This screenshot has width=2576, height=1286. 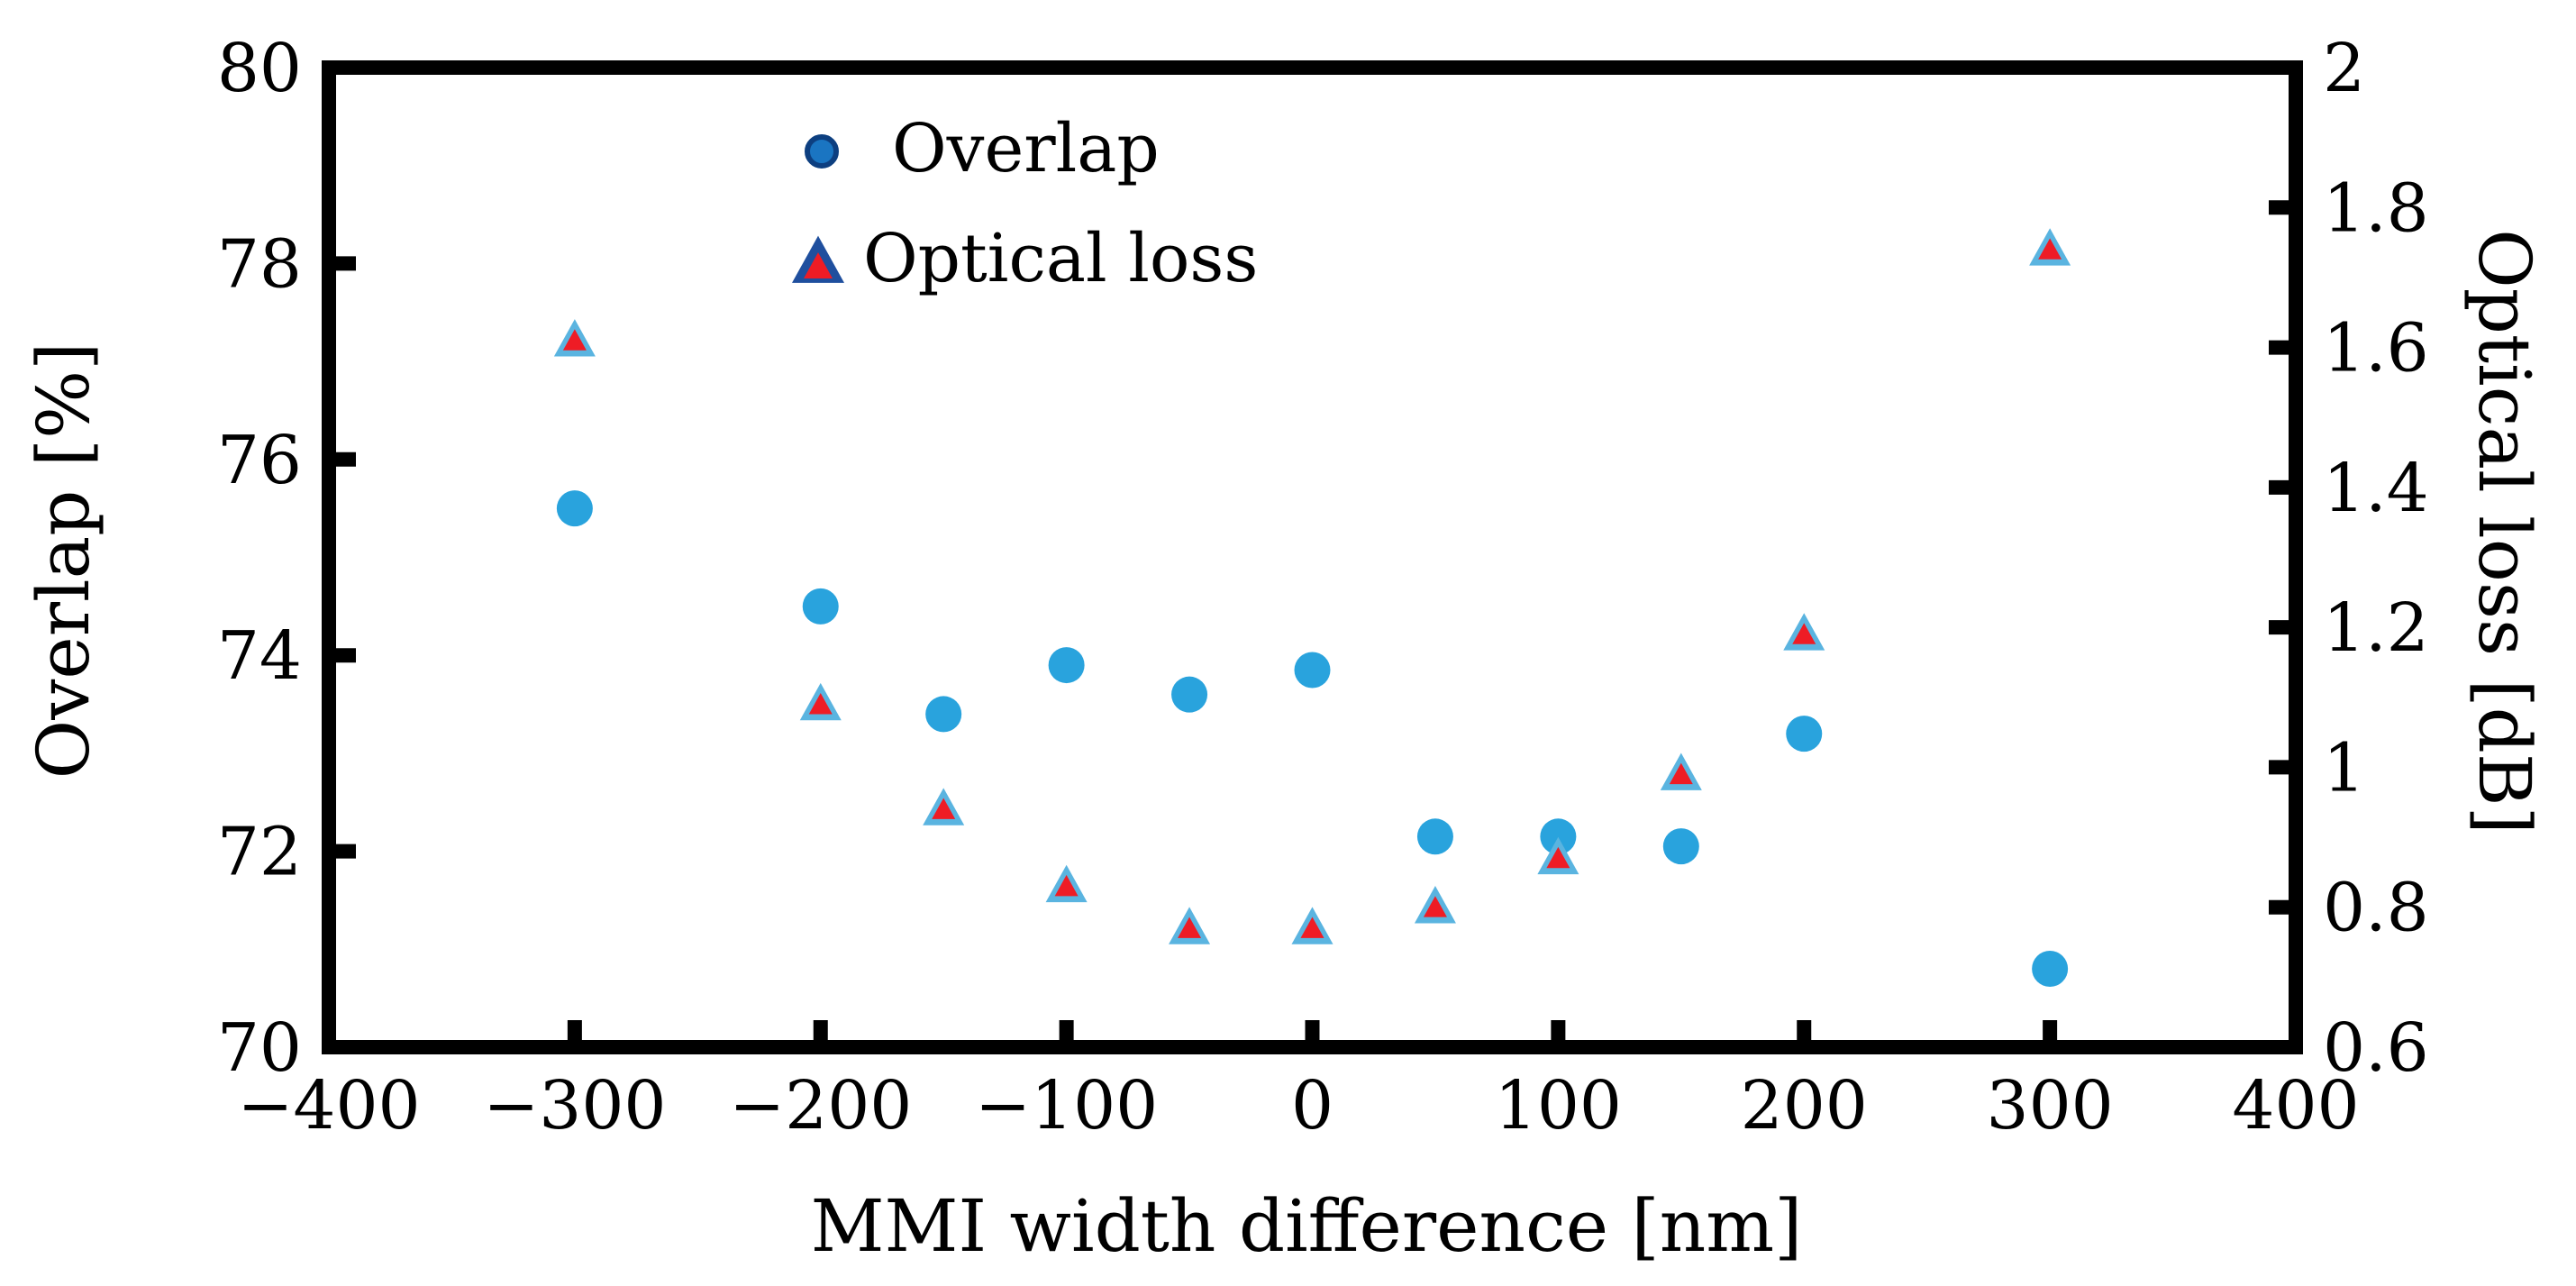 I want to click on x-tick-label: 300, so click(x=2050, y=1106).